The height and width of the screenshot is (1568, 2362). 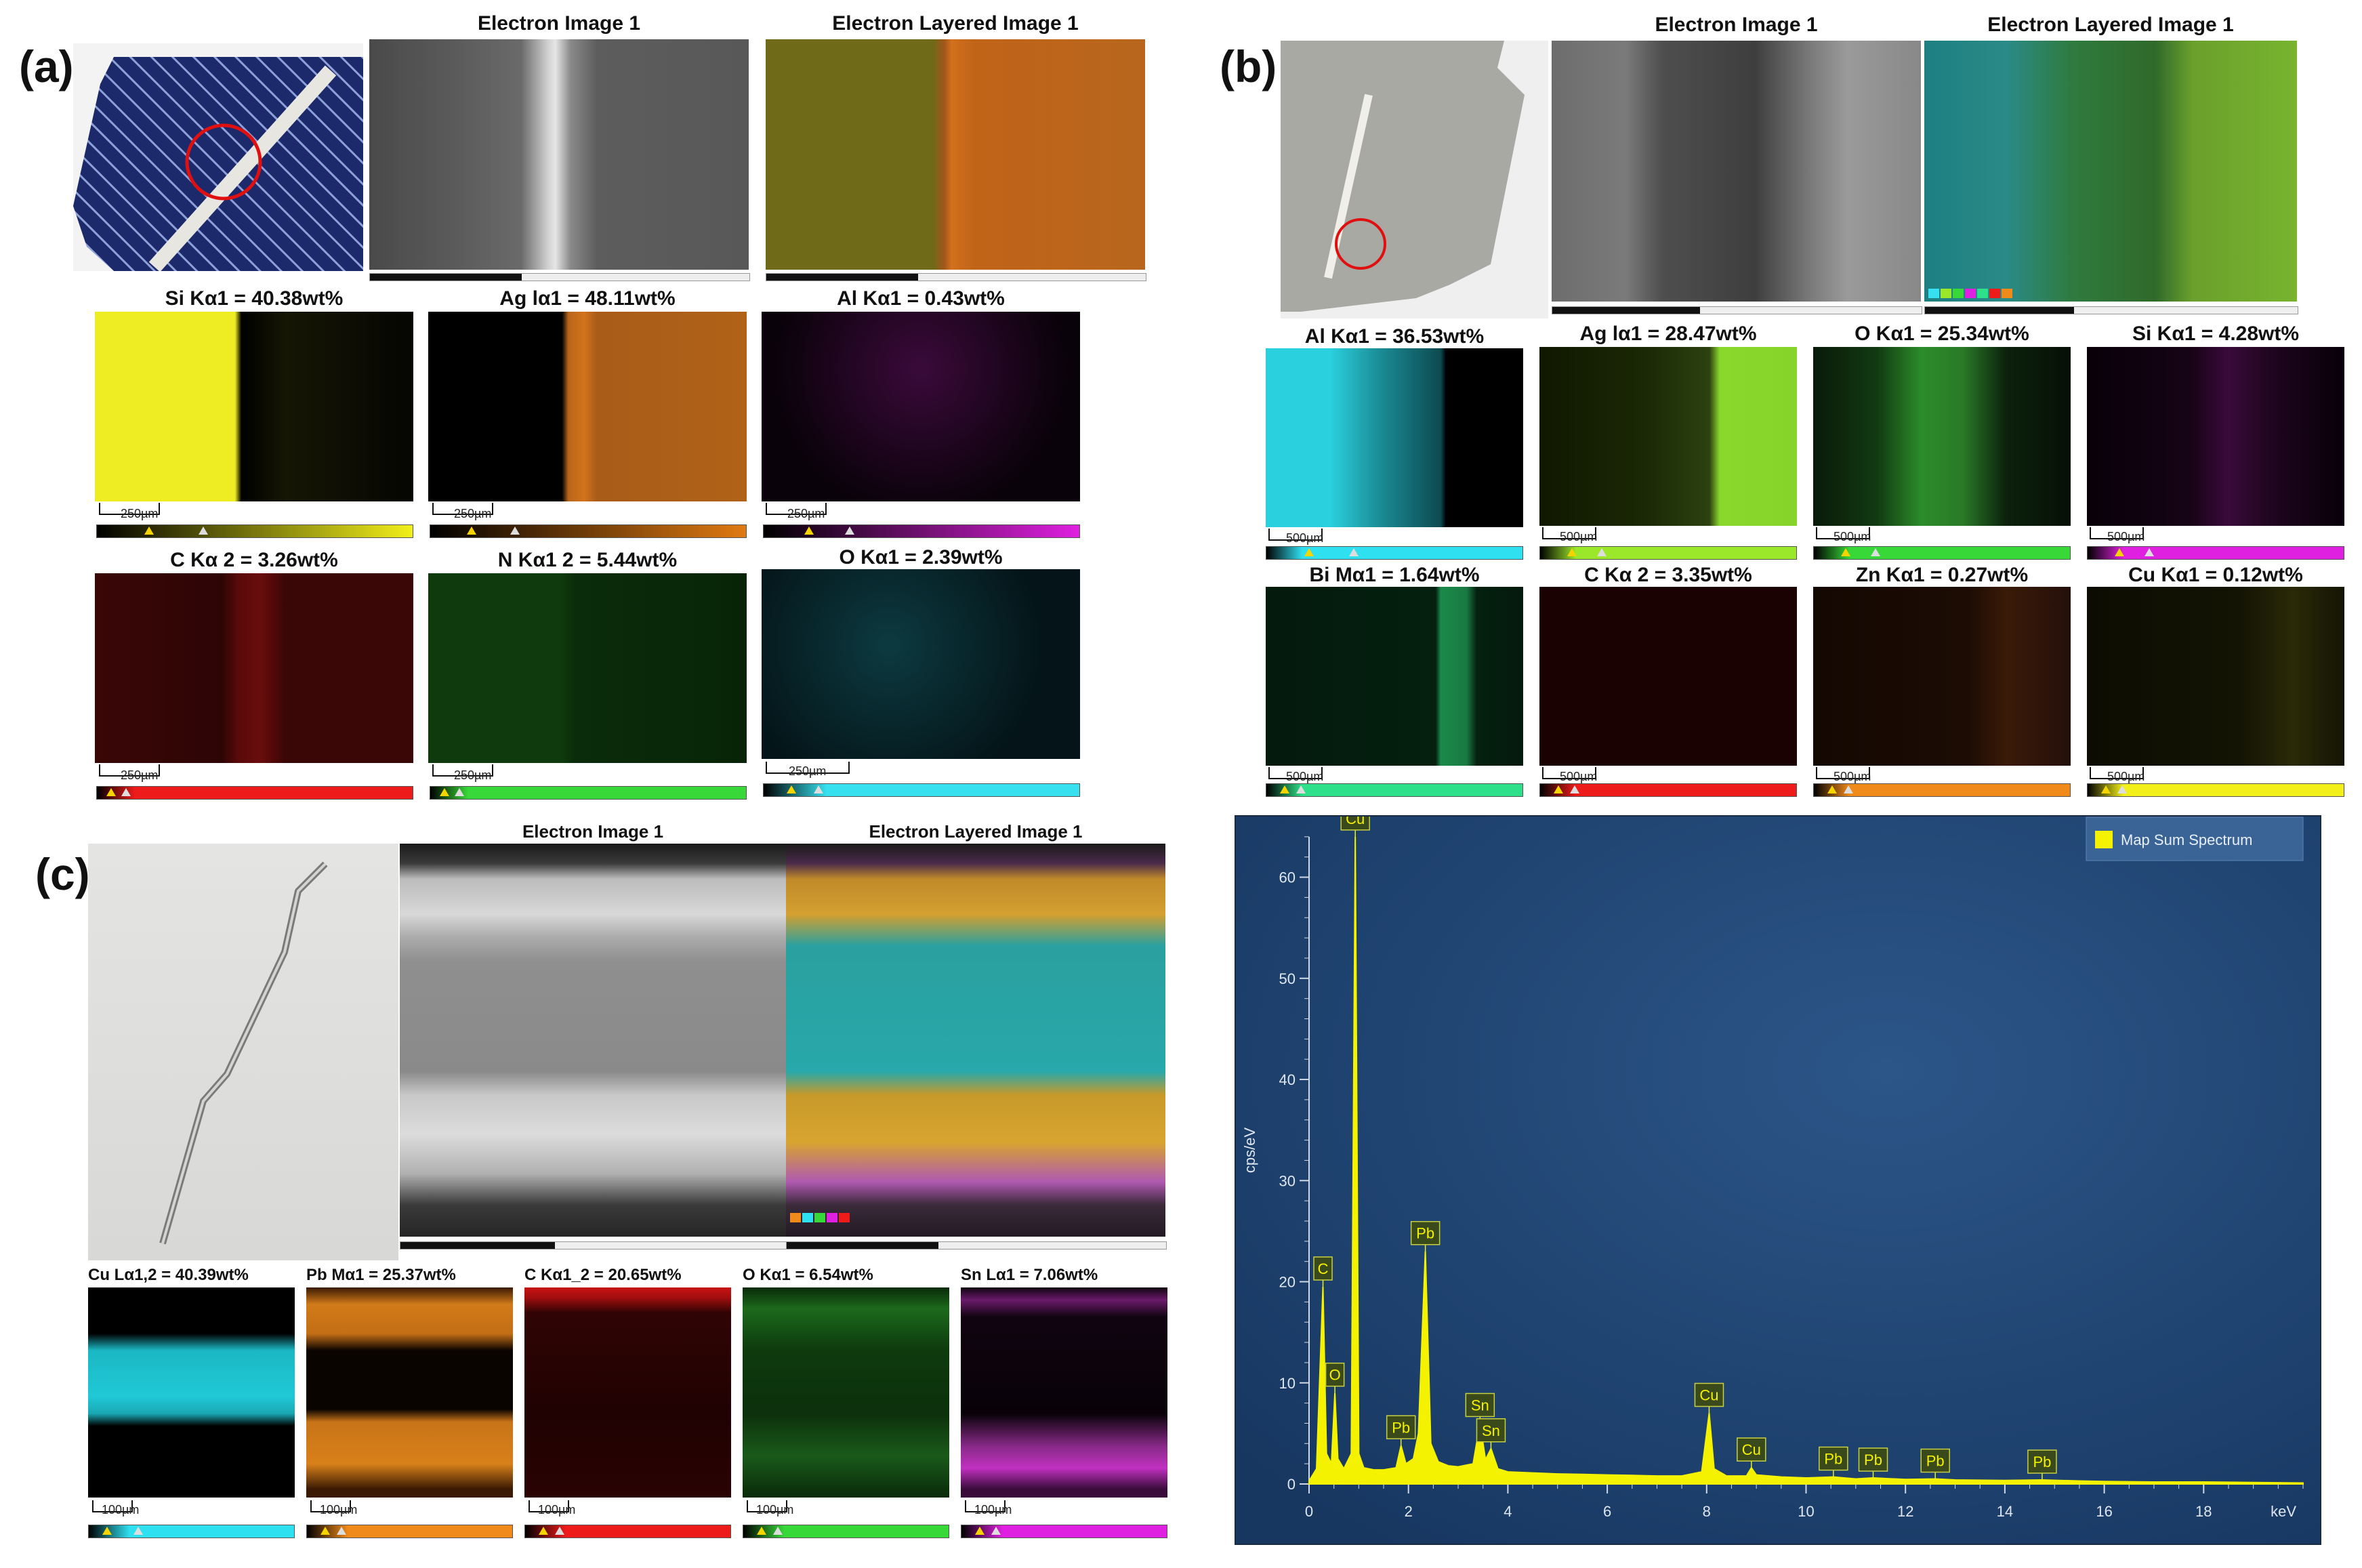 I want to click on element-map-bi, so click(x=1394, y=676).